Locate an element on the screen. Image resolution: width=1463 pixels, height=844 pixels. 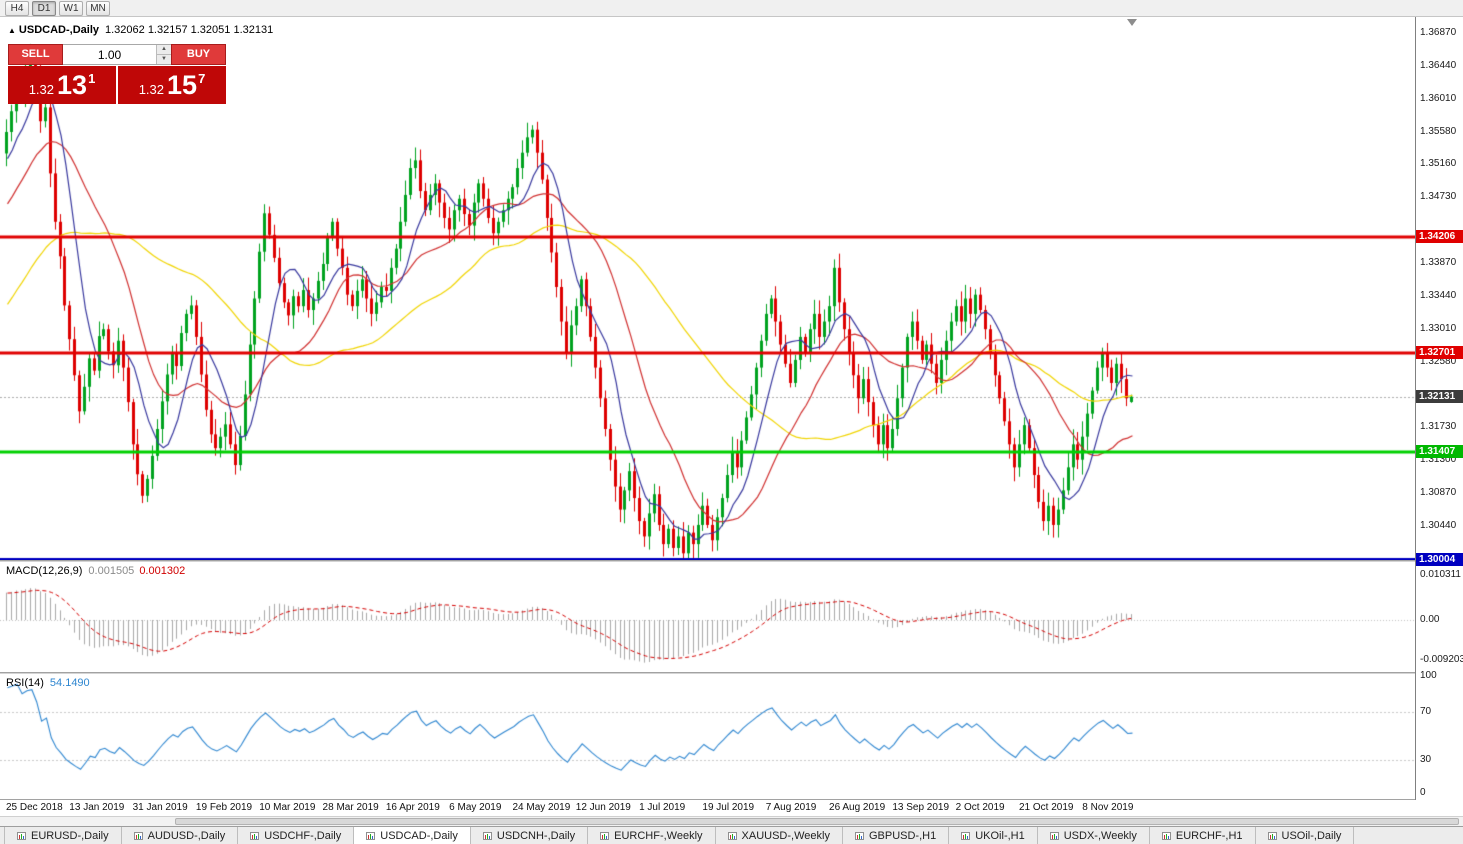
macd-axis-zero: 0.00 is located at coordinates (1430, 619).